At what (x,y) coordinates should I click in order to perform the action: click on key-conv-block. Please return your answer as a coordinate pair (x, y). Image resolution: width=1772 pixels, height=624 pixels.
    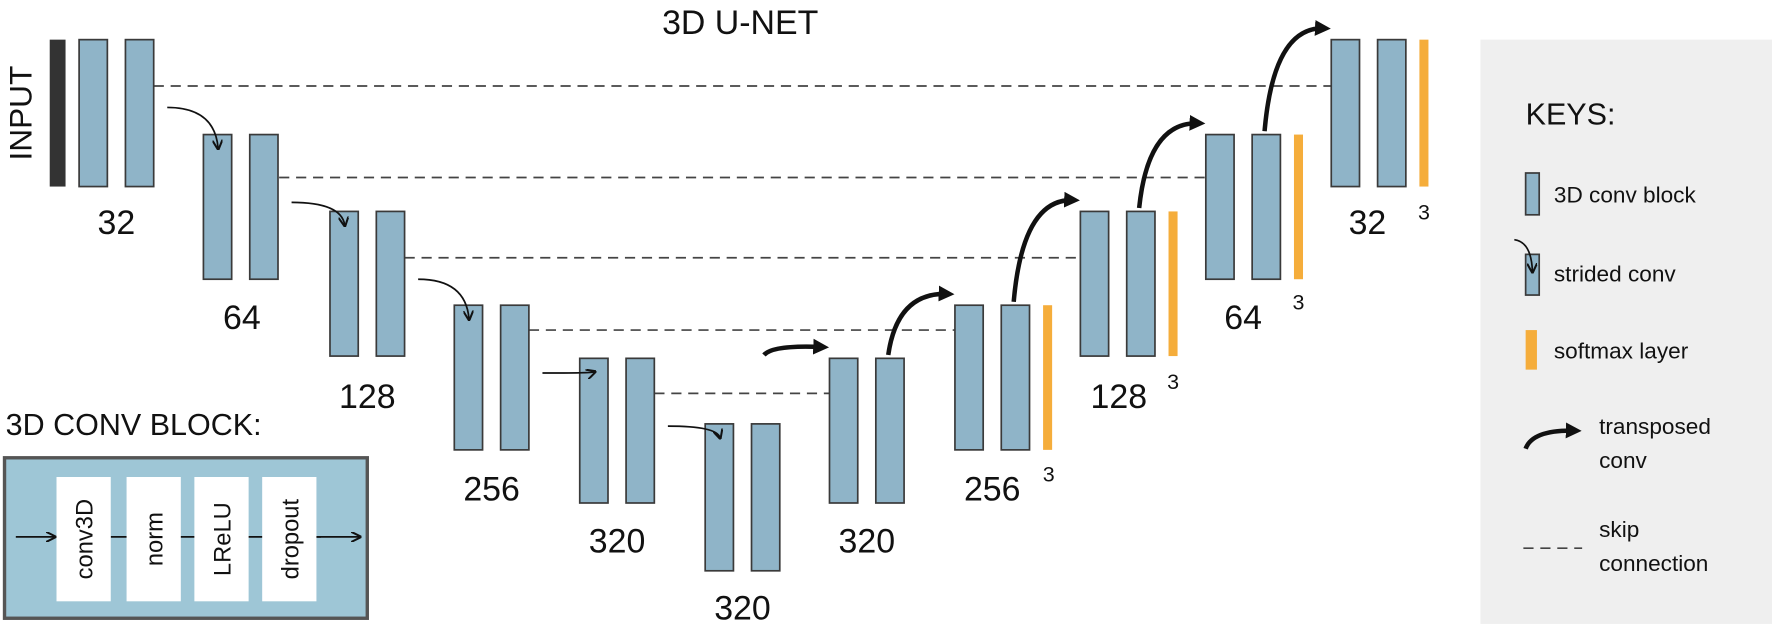
    Looking at the image, I should click on (1532, 194).